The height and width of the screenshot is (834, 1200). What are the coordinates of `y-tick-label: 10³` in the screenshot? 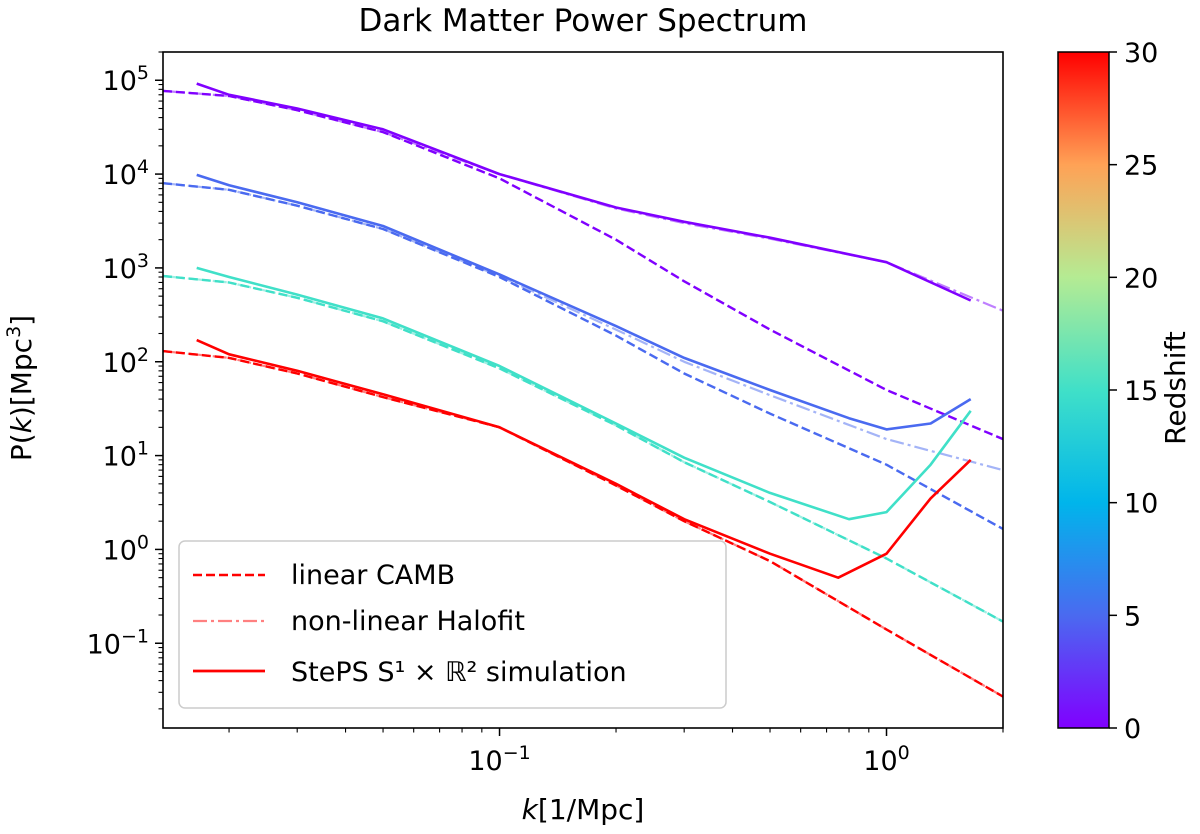 It's located at (126, 267).